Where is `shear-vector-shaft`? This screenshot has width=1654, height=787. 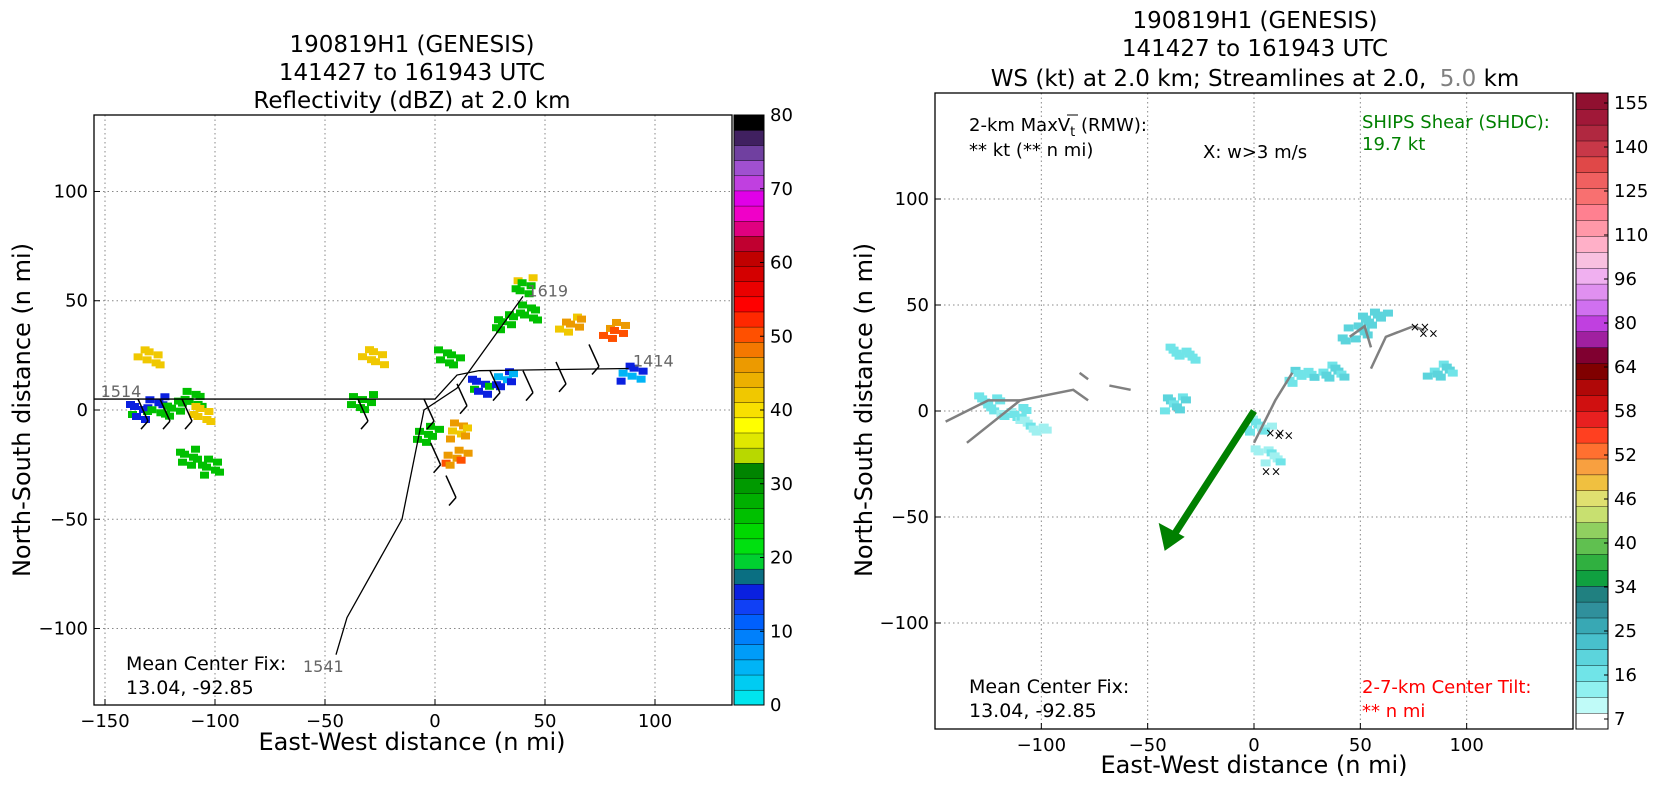
shear-vector-shaft is located at coordinates (1213, 474).